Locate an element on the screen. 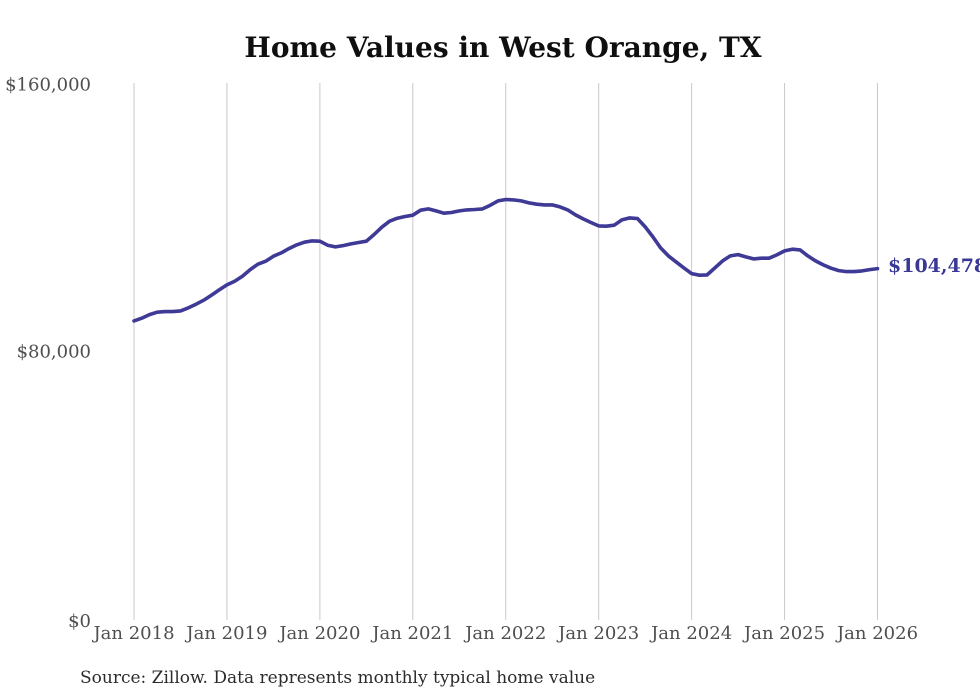  x-tick-label: Jan 2026 is located at coordinates (876, 633).